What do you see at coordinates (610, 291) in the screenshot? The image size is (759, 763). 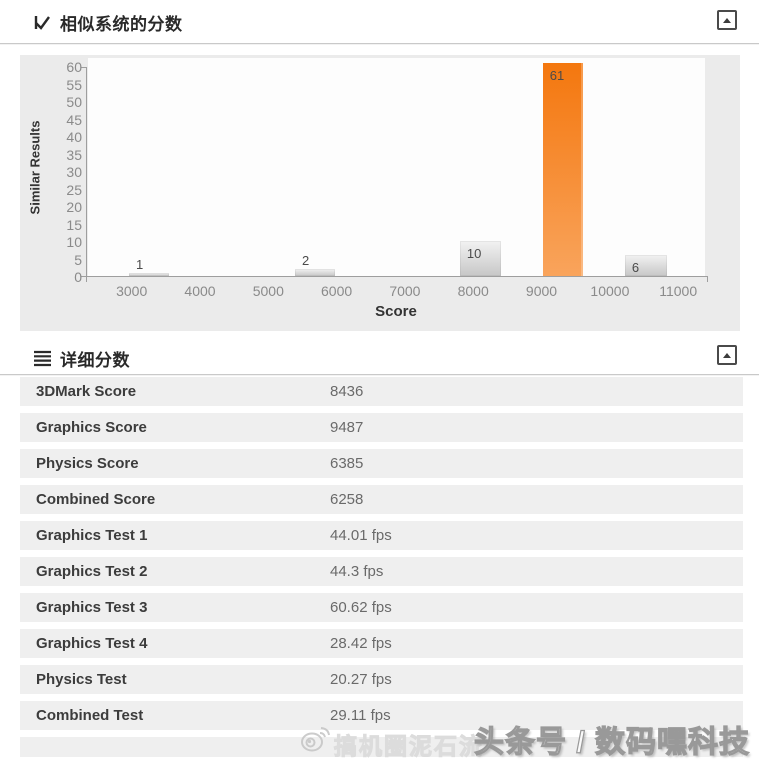 I see `x-tick-label: 10000` at bounding box center [610, 291].